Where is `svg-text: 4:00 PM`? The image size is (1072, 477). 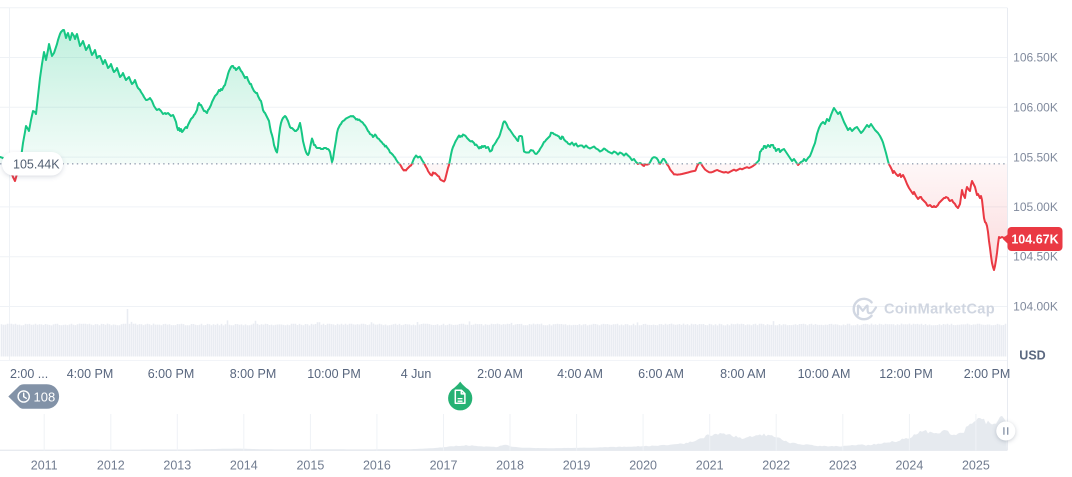
svg-text: 4:00 PM is located at coordinates (90, 374).